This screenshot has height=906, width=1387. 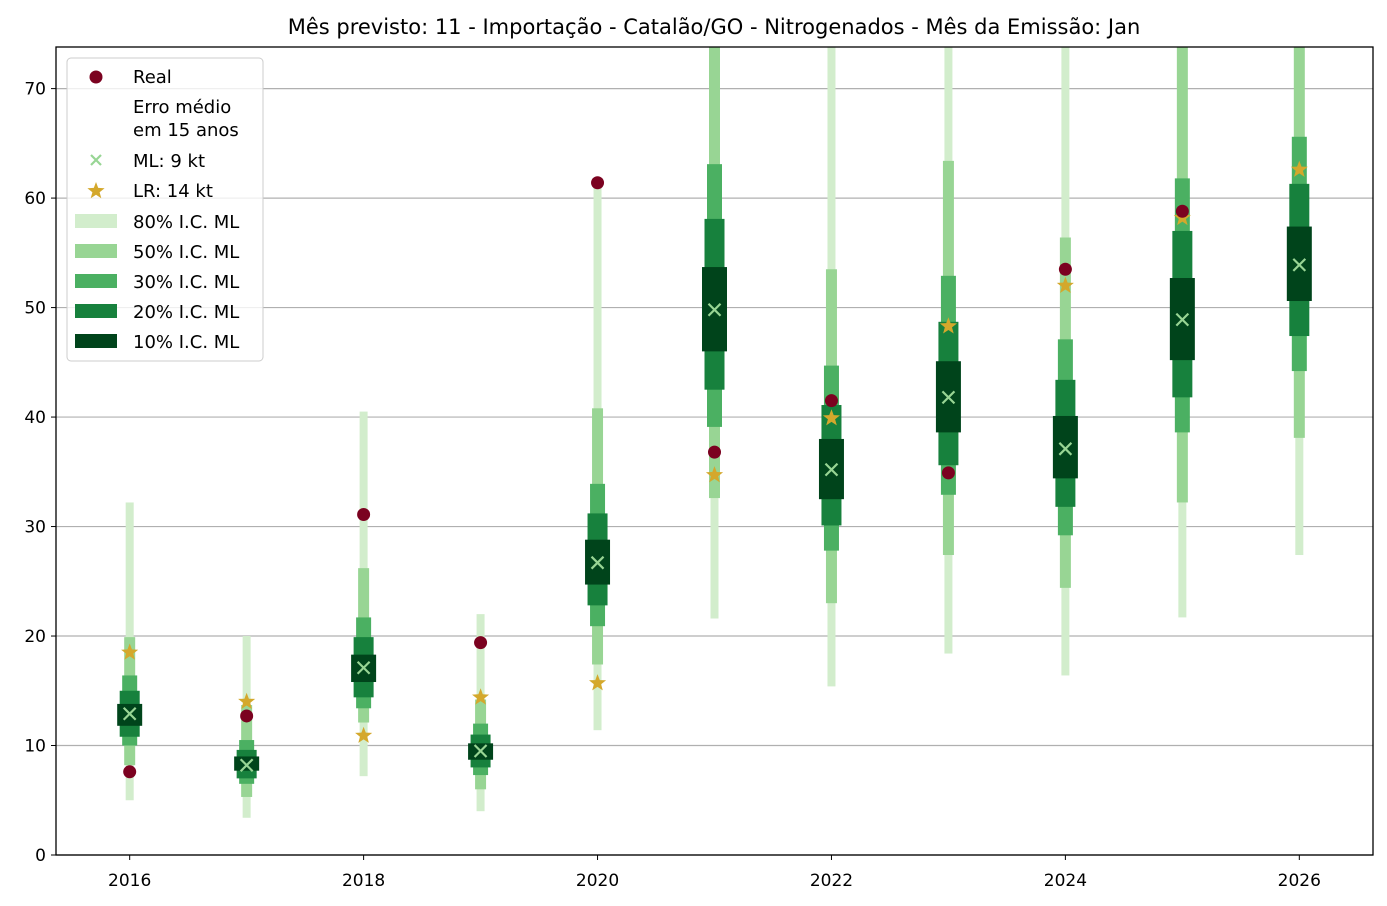 I want to click on ml-marker-2018, so click(x=363, y=668).